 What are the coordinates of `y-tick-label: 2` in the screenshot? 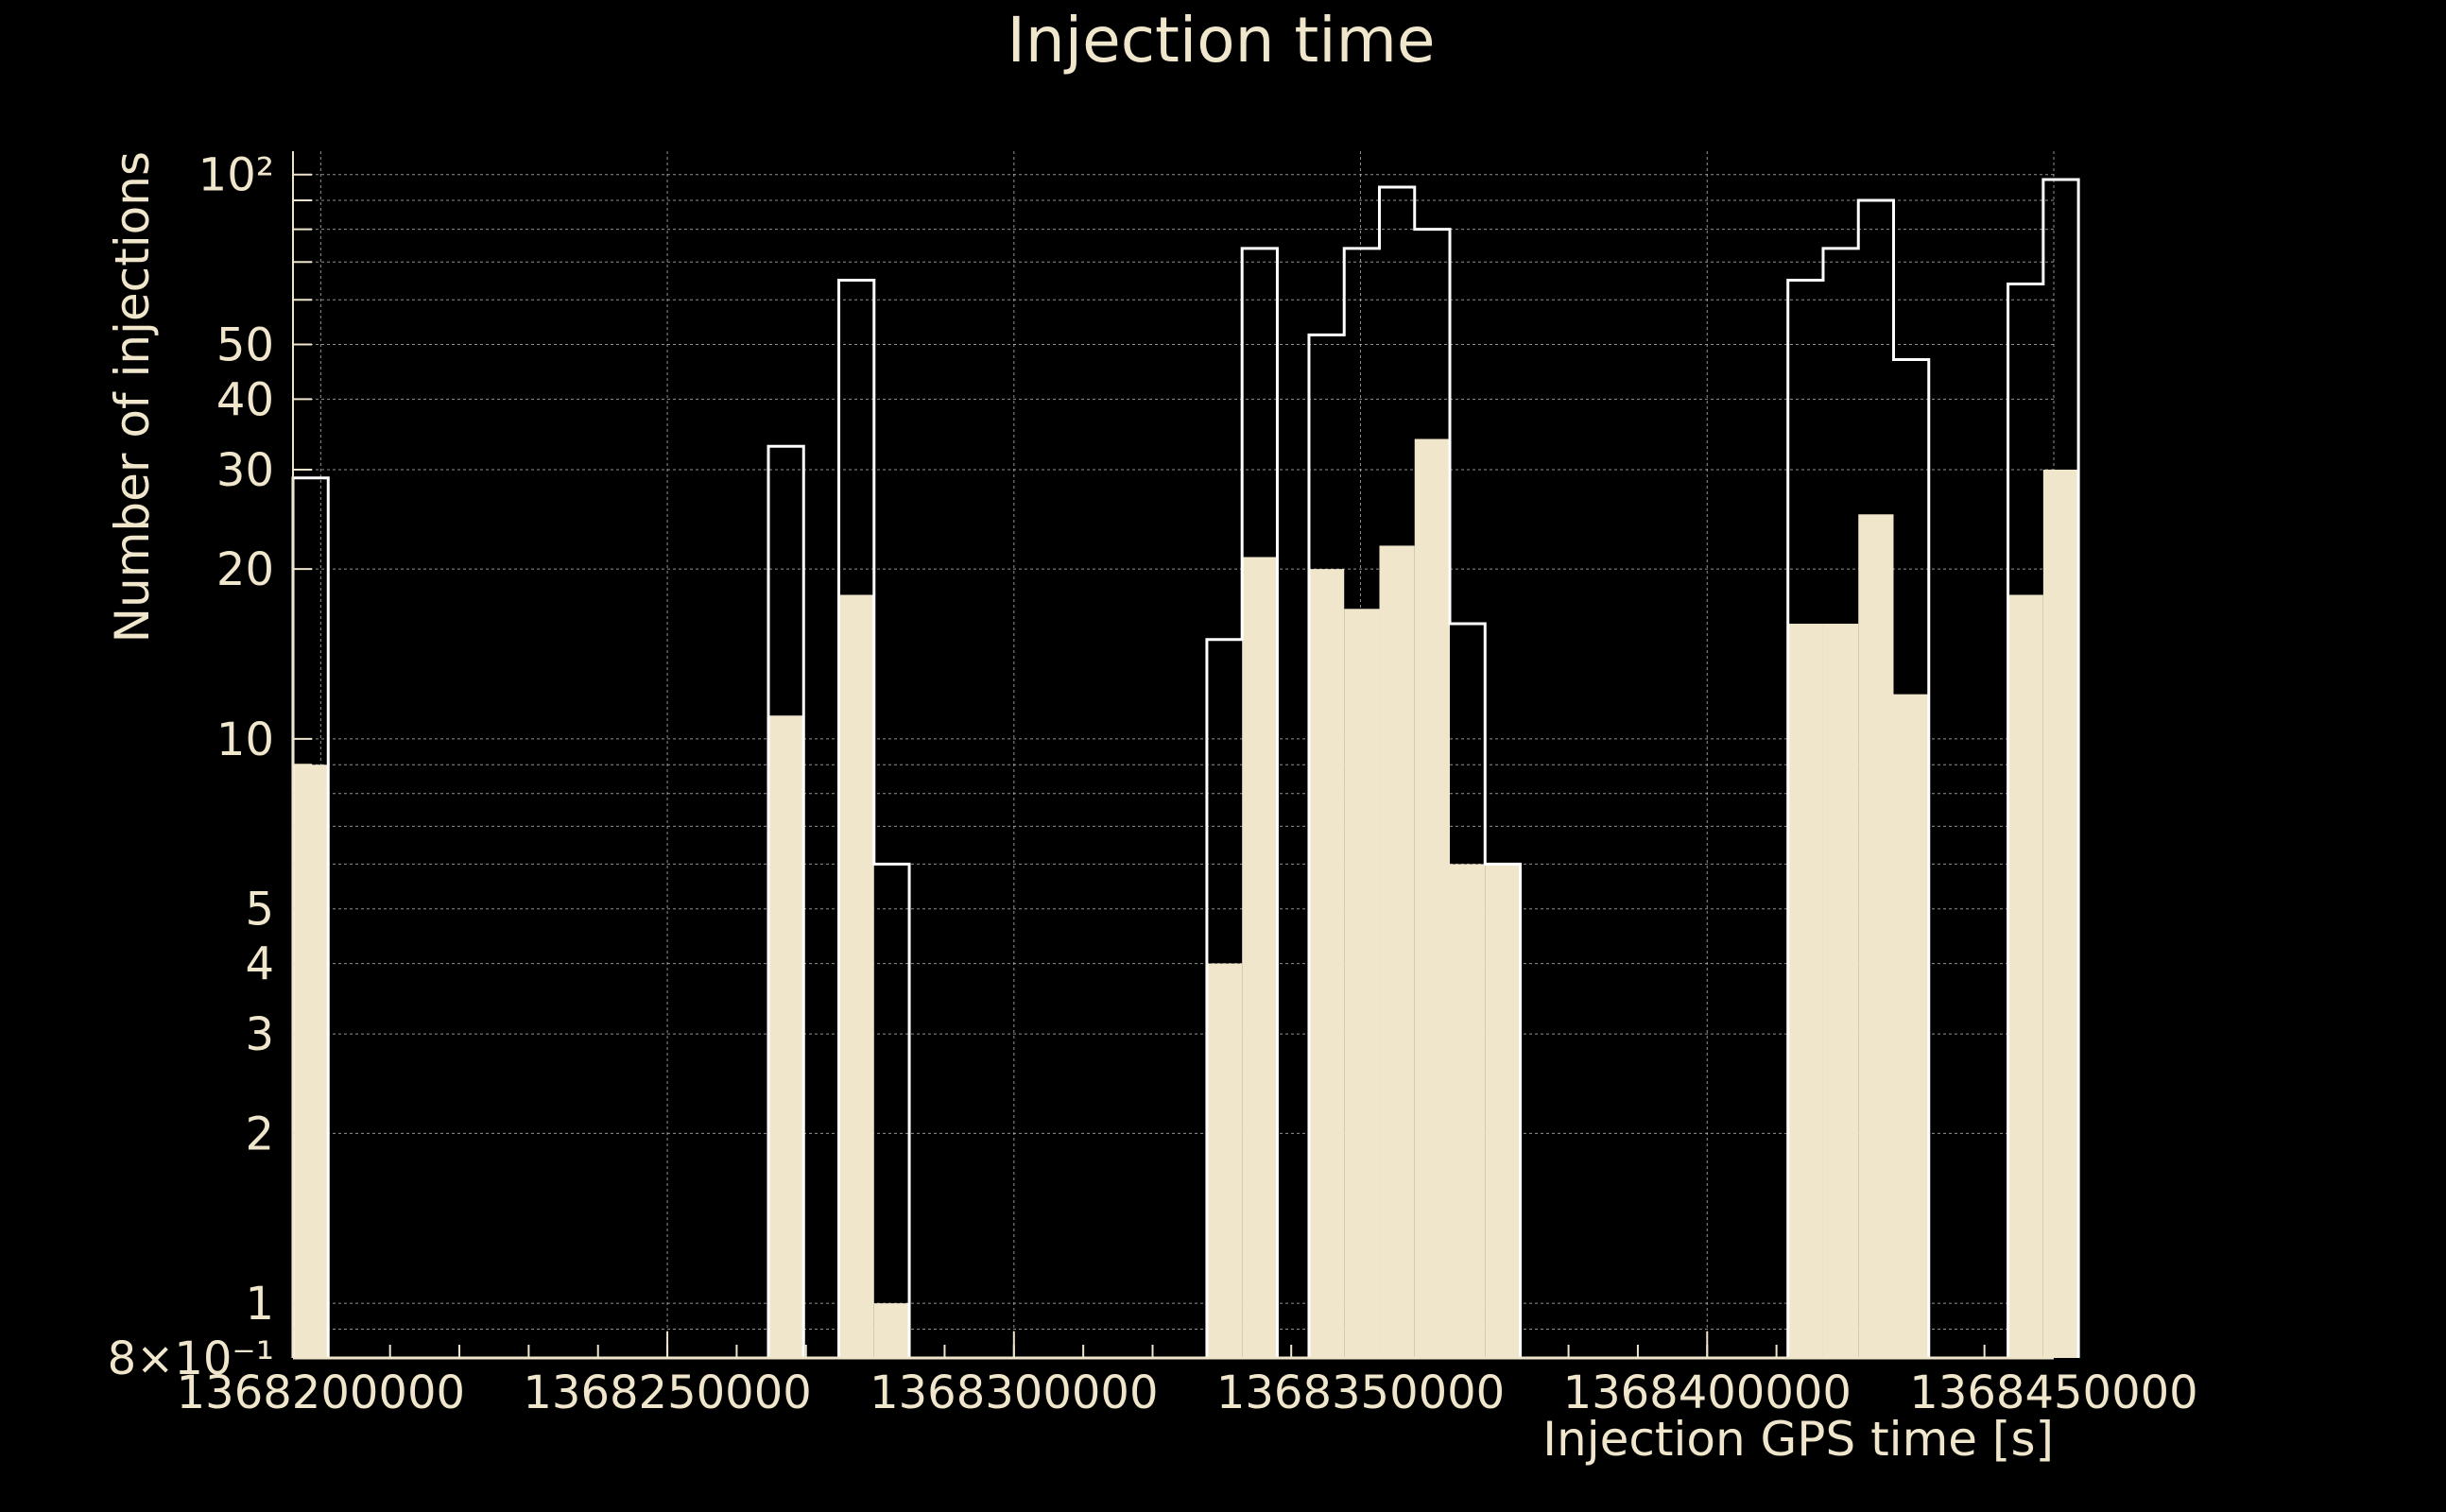 It's located at (259, 1134).